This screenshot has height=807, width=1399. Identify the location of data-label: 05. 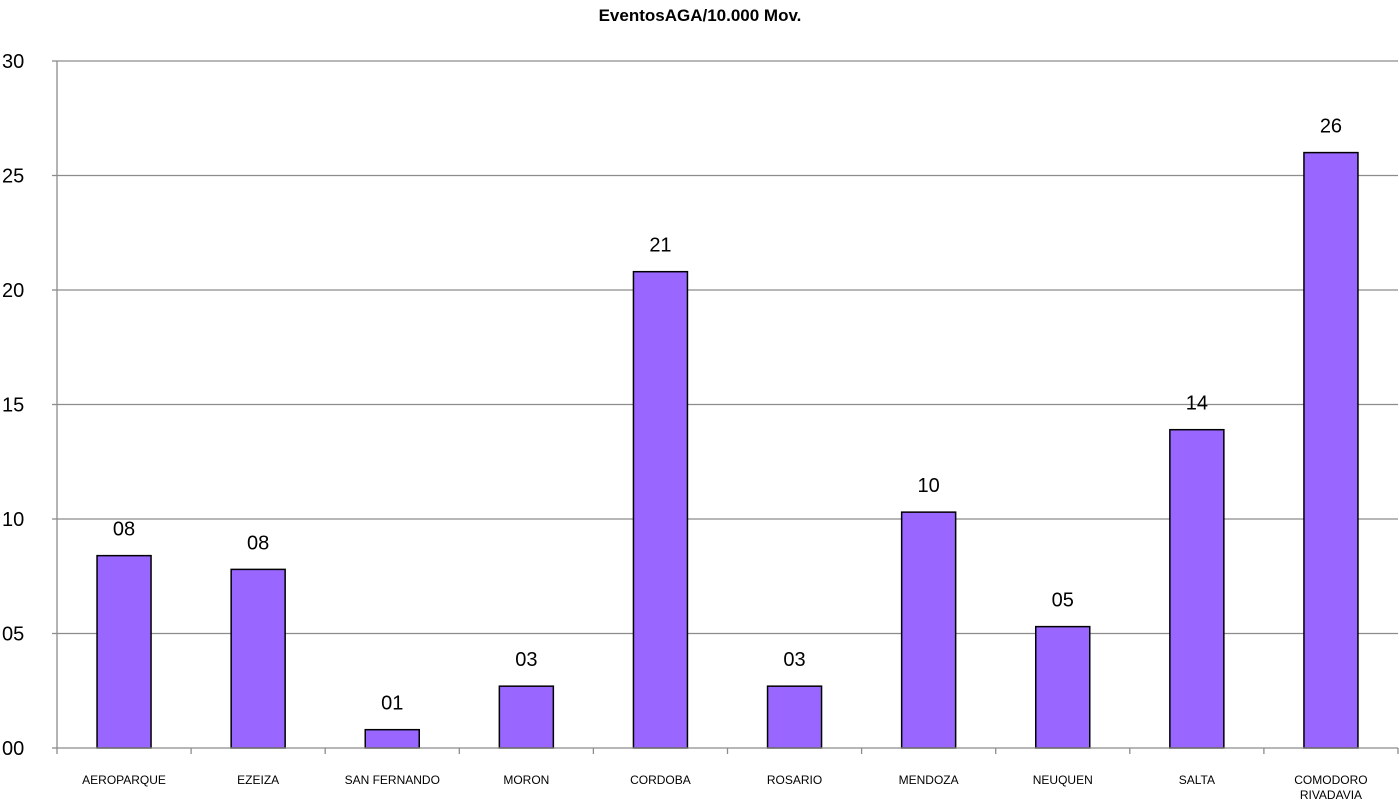
(1063, 601).